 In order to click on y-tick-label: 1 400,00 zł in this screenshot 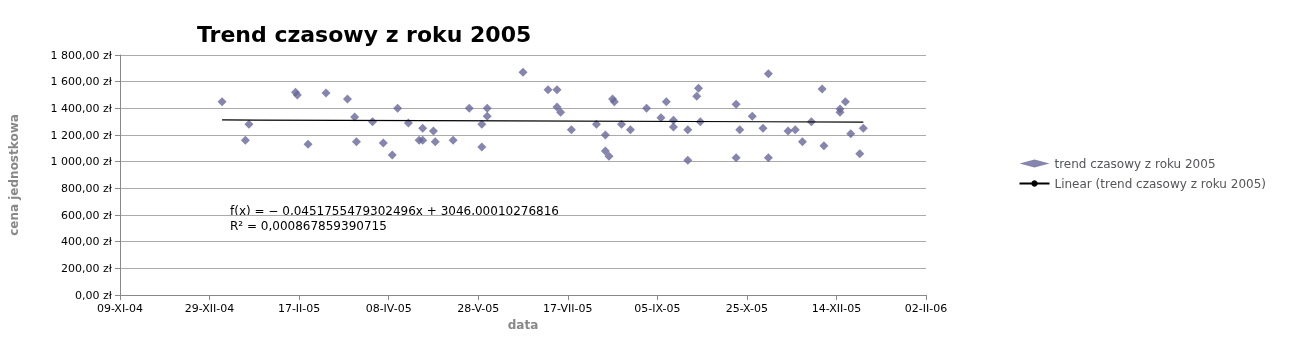, I will do `click(81, 108)`.